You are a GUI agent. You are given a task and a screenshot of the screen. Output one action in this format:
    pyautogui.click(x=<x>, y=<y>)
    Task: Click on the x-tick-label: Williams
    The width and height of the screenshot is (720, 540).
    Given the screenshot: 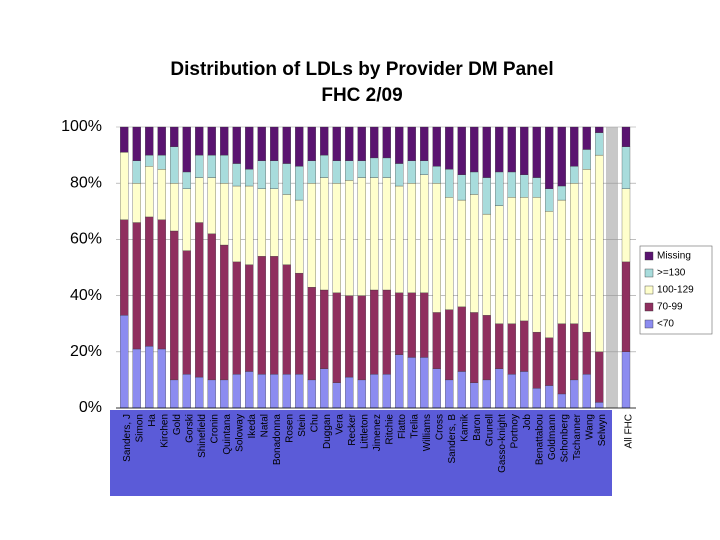 What is the action you would take?
    pyautogui.click(x=427, y=432)
    